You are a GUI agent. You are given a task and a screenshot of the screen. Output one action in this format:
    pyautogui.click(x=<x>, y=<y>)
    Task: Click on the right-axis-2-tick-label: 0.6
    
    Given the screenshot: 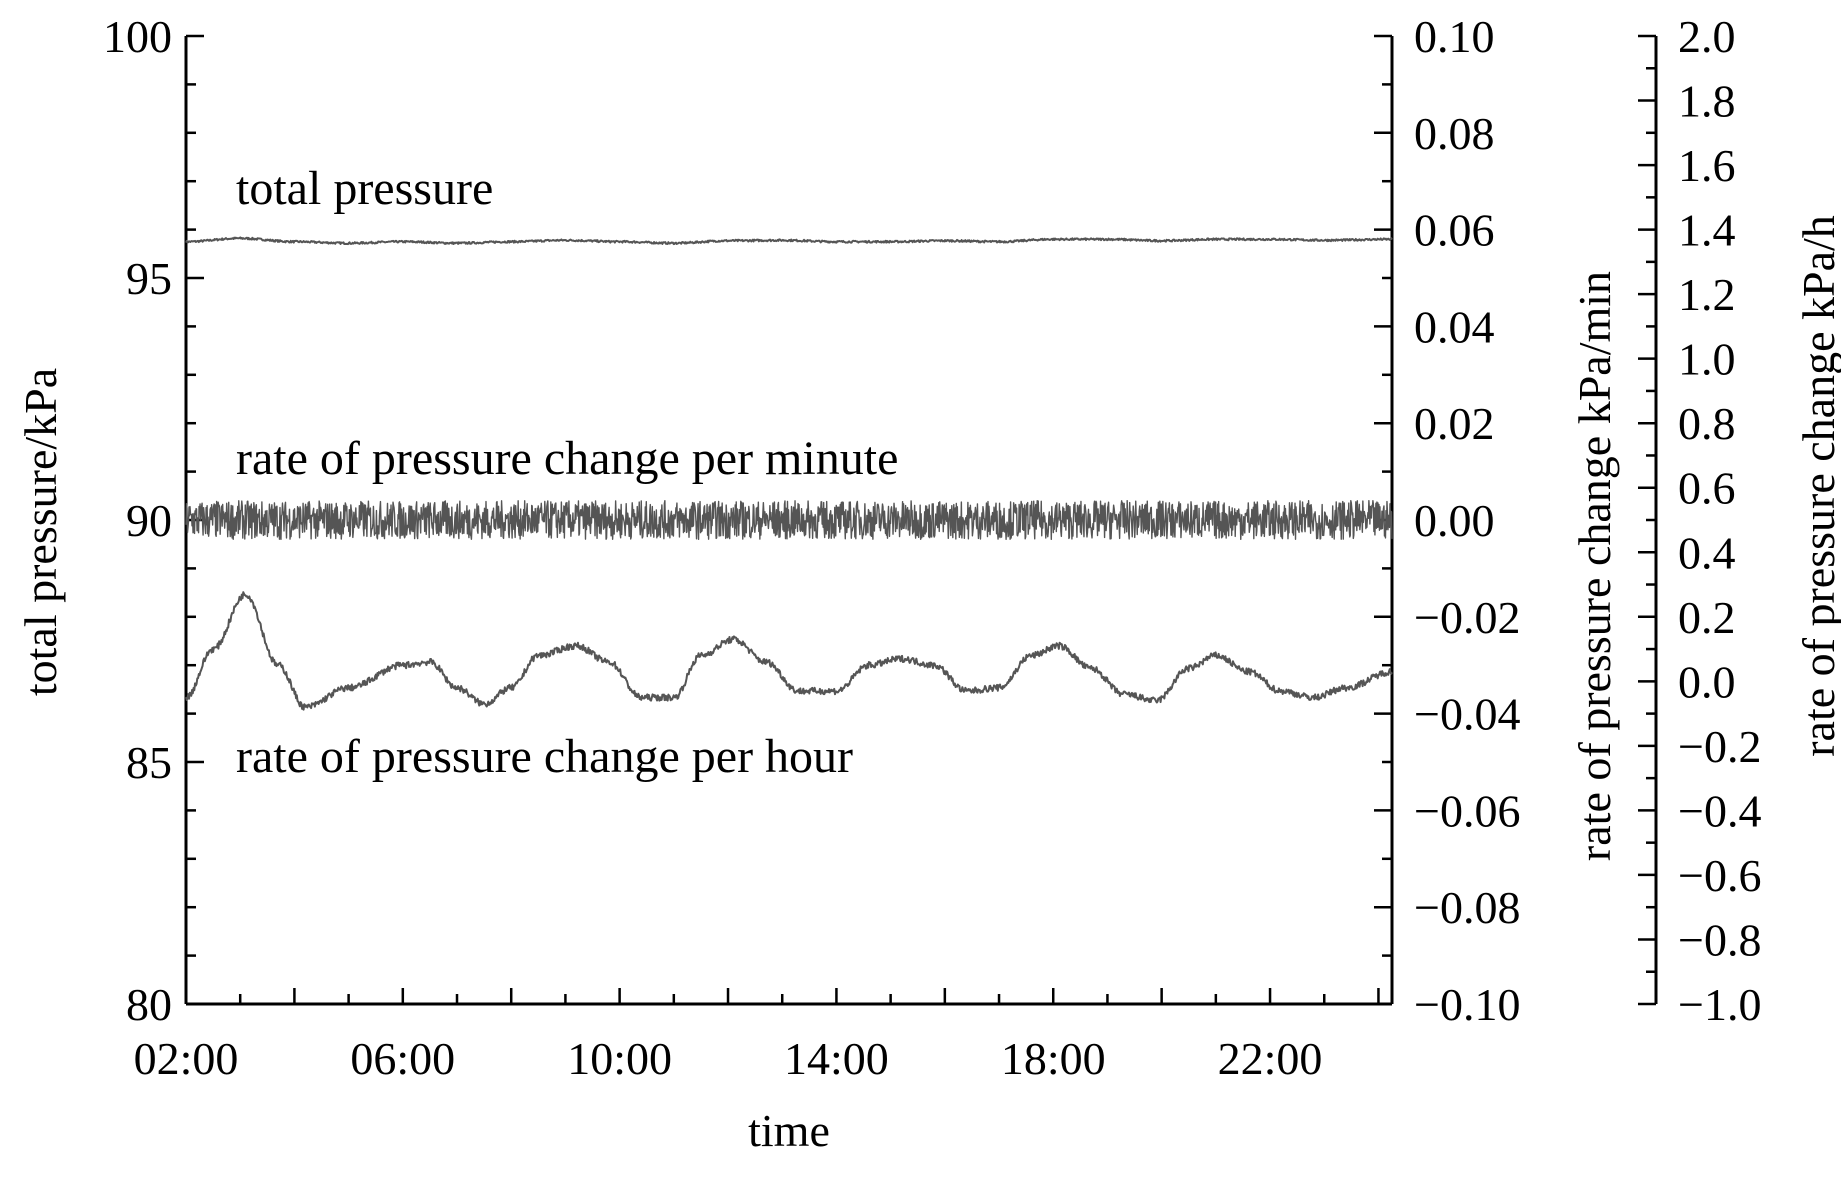 What is the action you would take?
    pyautogui.click(x=1707, y=488)
    